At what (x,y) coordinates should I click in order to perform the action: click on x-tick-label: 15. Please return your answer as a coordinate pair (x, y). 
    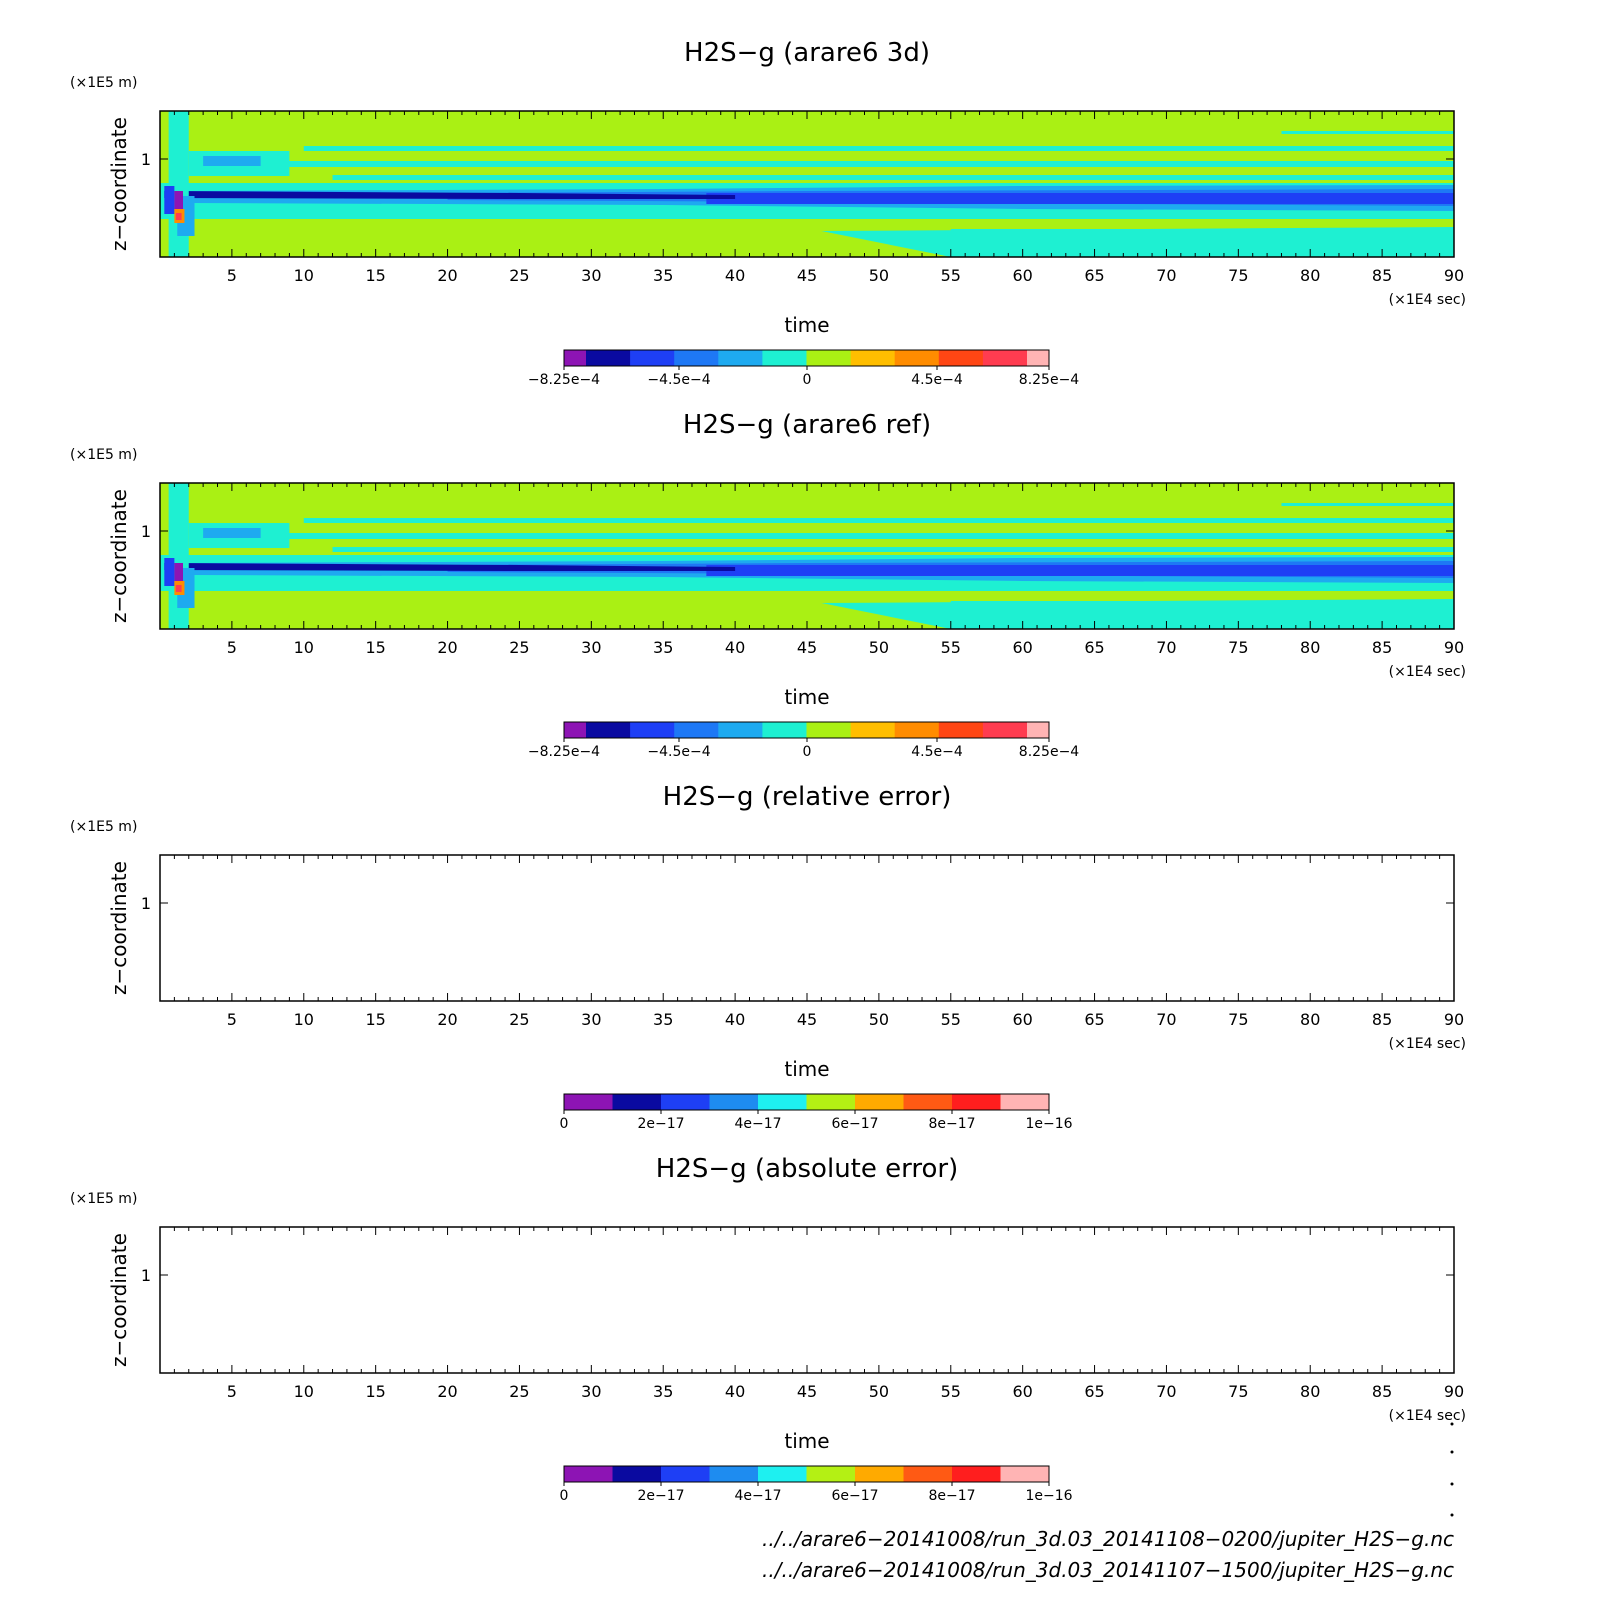
    Looking at the image, I should click on (375, 647).